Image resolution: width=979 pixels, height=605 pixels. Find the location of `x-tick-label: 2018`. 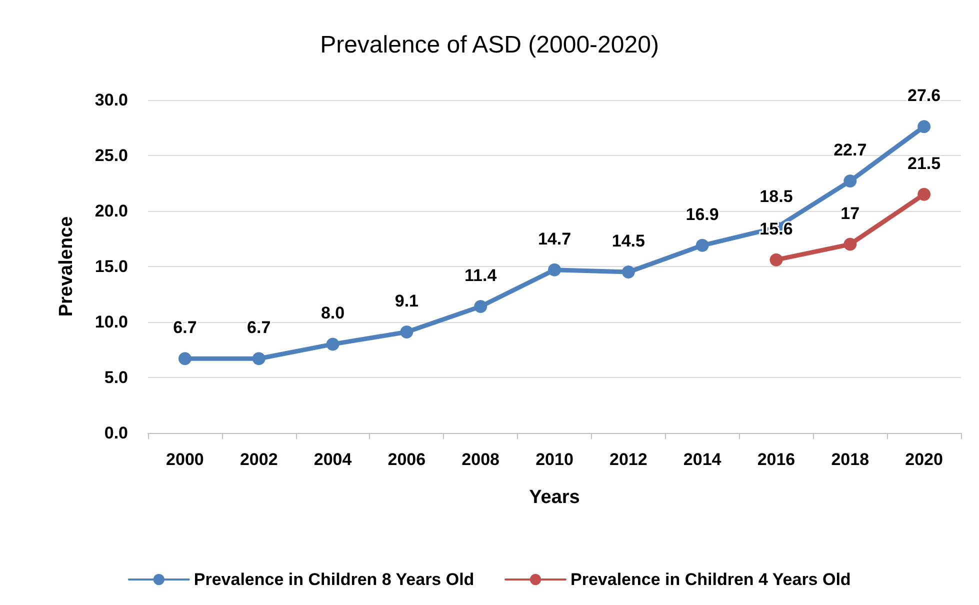

x-tick-label: 2018 is located at coordinates (850, 459).